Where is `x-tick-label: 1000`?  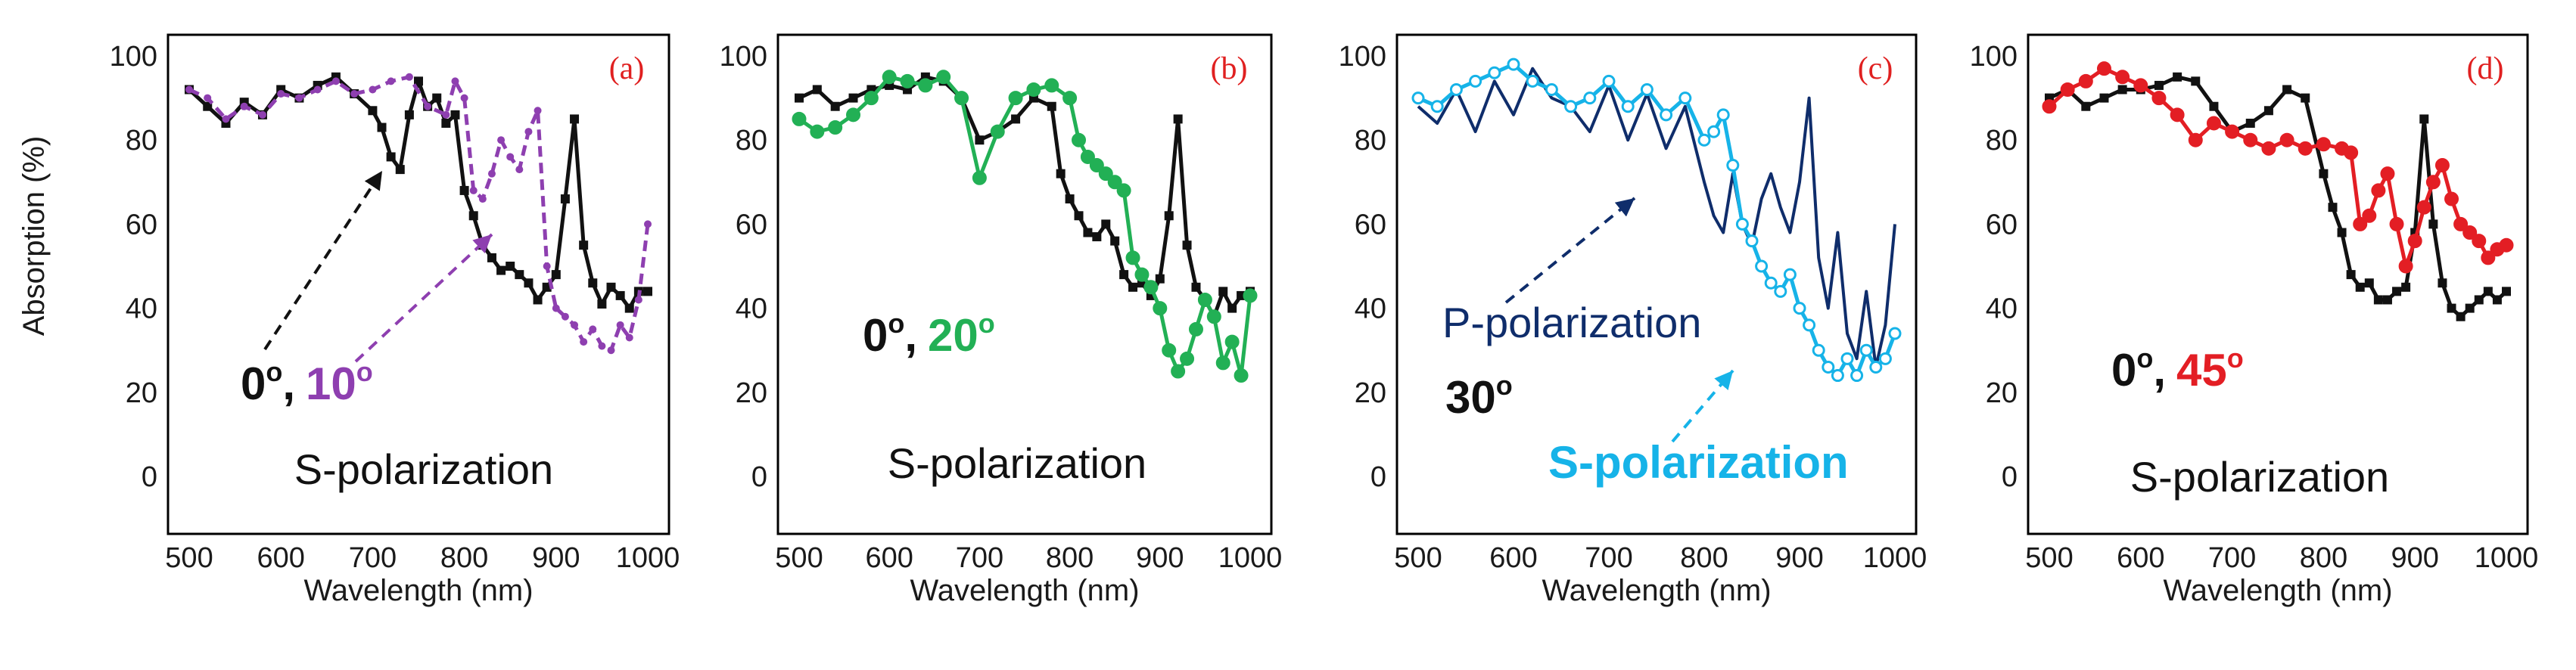
x-tick-label: 1000 is located at coordinates (1250, 558).